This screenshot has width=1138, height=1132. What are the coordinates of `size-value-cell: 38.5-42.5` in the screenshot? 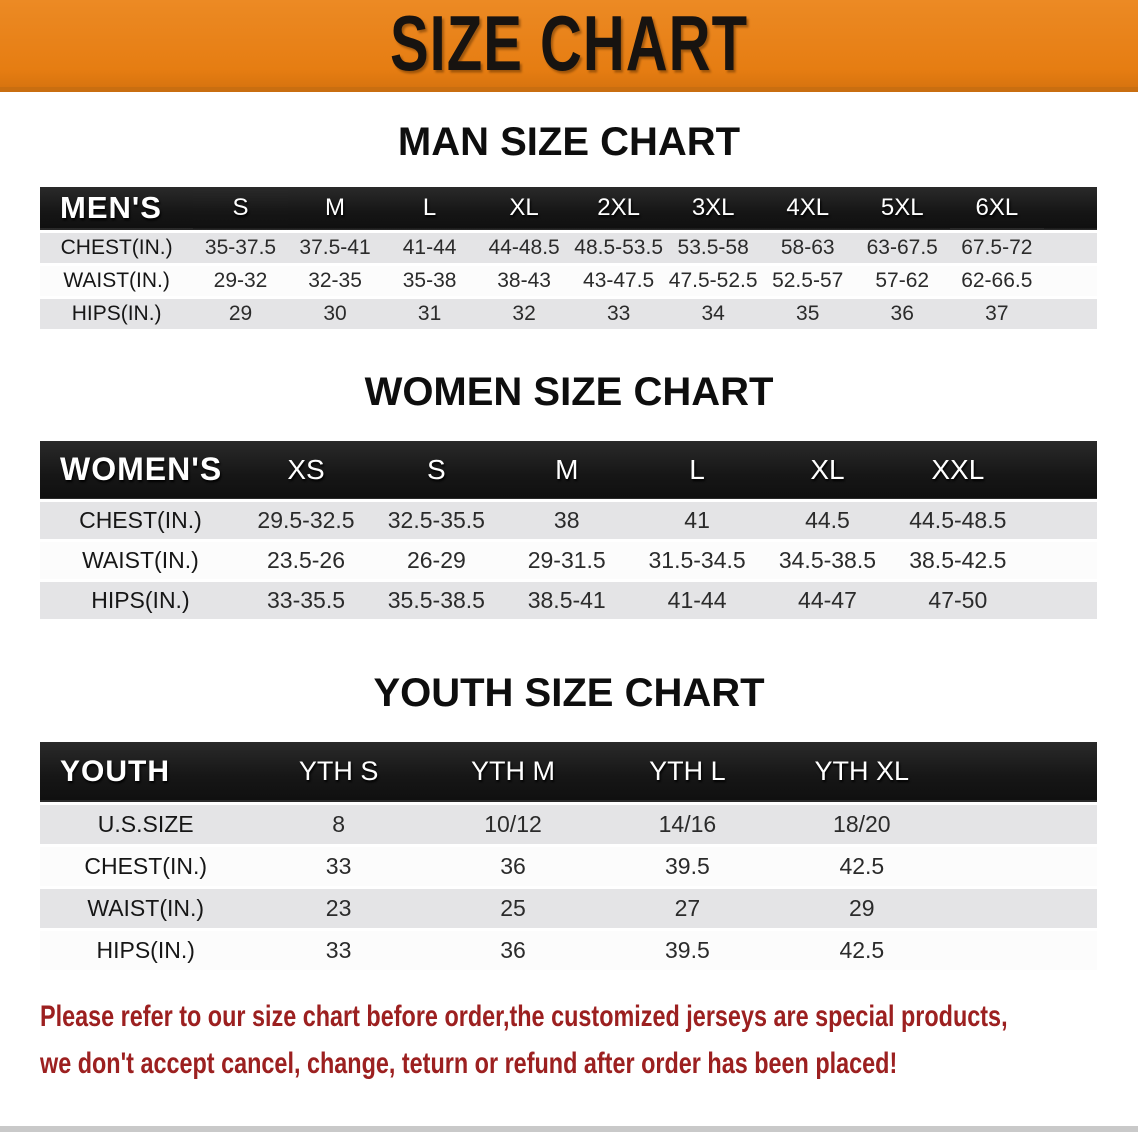 It's located at (958, 560).